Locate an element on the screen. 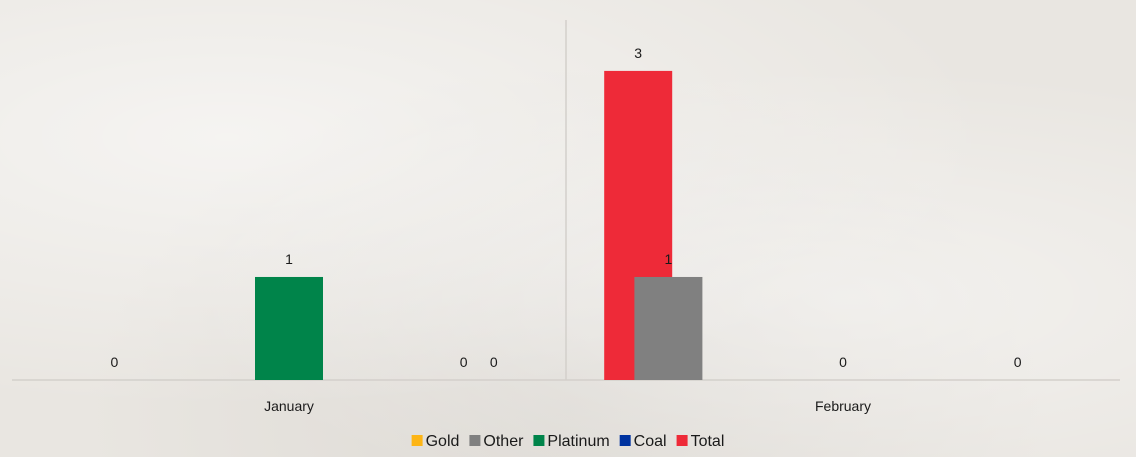 This screenshot has height=457, width=1136. data-label: 3 is located at coordinates (638, 53).